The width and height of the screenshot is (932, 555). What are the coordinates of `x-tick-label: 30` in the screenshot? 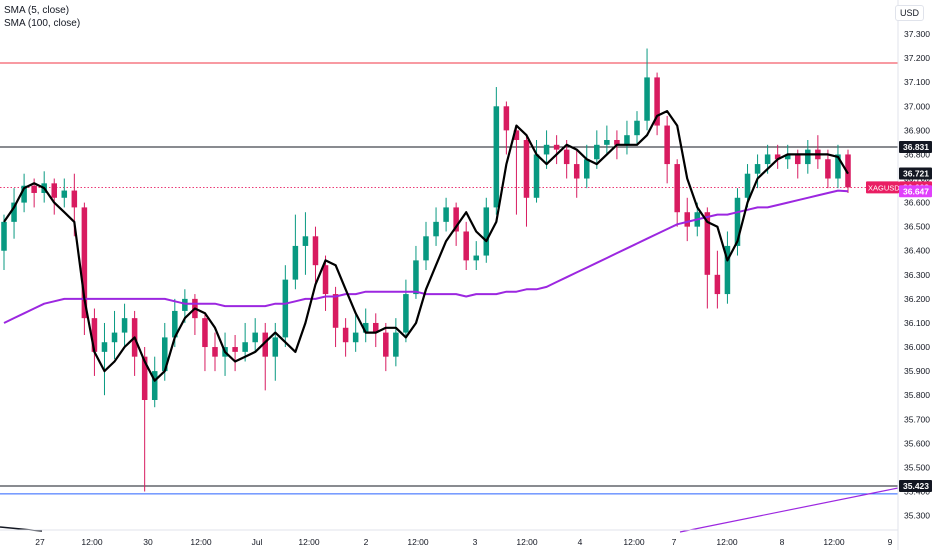 It's located at (148, 542).